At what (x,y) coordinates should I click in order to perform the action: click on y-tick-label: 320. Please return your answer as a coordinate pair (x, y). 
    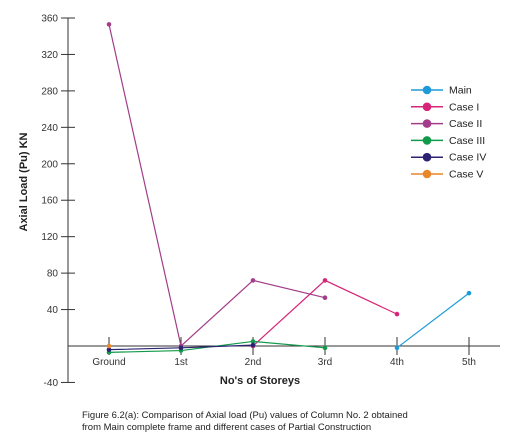
    Looking at the image, I should click on (49, 55).